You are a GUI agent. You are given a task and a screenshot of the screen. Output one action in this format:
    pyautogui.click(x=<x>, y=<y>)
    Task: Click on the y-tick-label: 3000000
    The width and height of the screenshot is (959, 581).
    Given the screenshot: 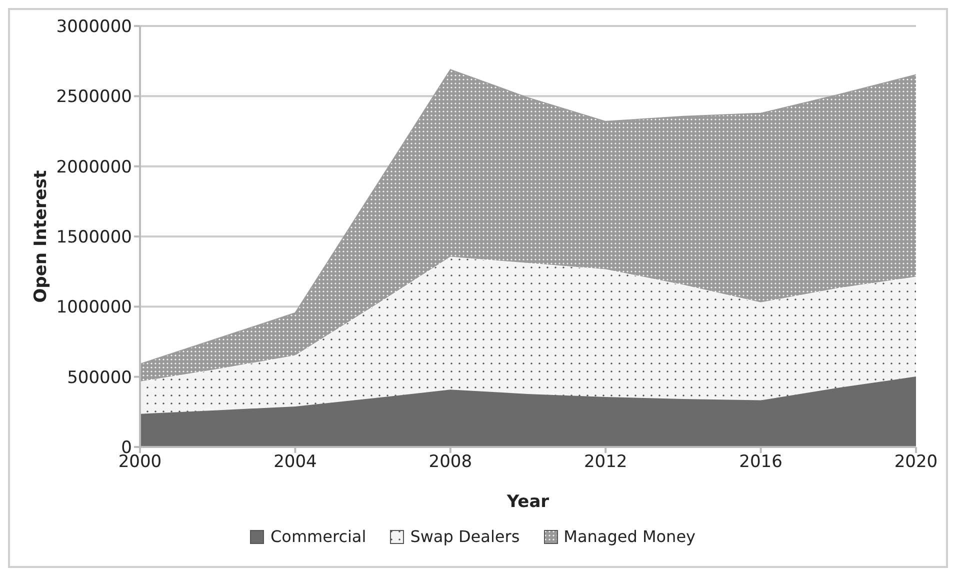 What is the action you would take?
    pyautogui.click(x=94, y=27)
    